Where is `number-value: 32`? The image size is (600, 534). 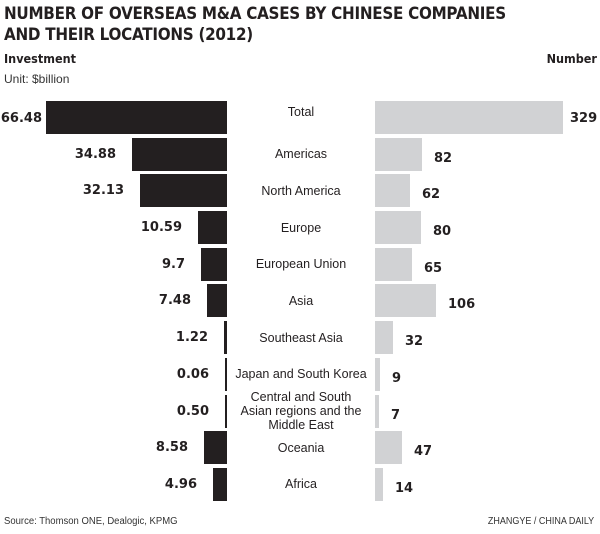
number-value: 32 is located at coordinates (414, 342).